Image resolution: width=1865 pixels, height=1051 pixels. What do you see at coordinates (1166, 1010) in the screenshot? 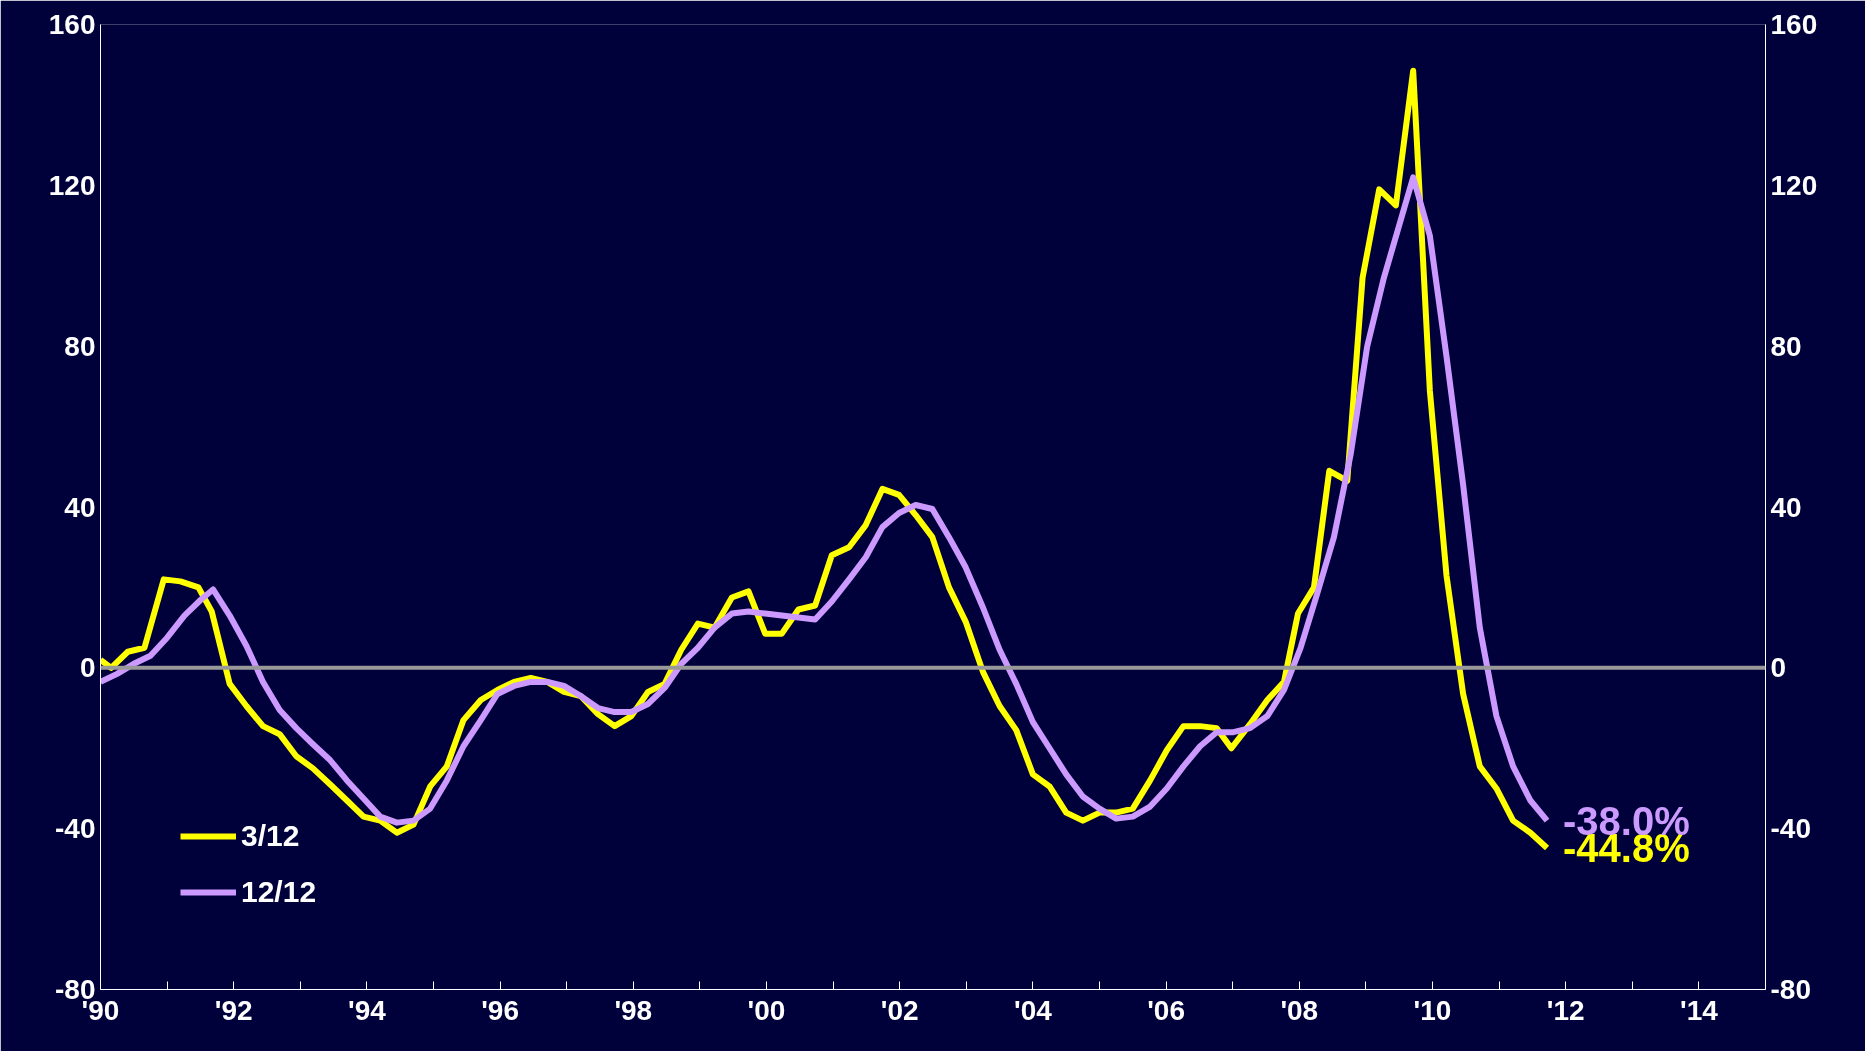
I see `x-tick-label: '06` at bounding box center [1166, 1010].